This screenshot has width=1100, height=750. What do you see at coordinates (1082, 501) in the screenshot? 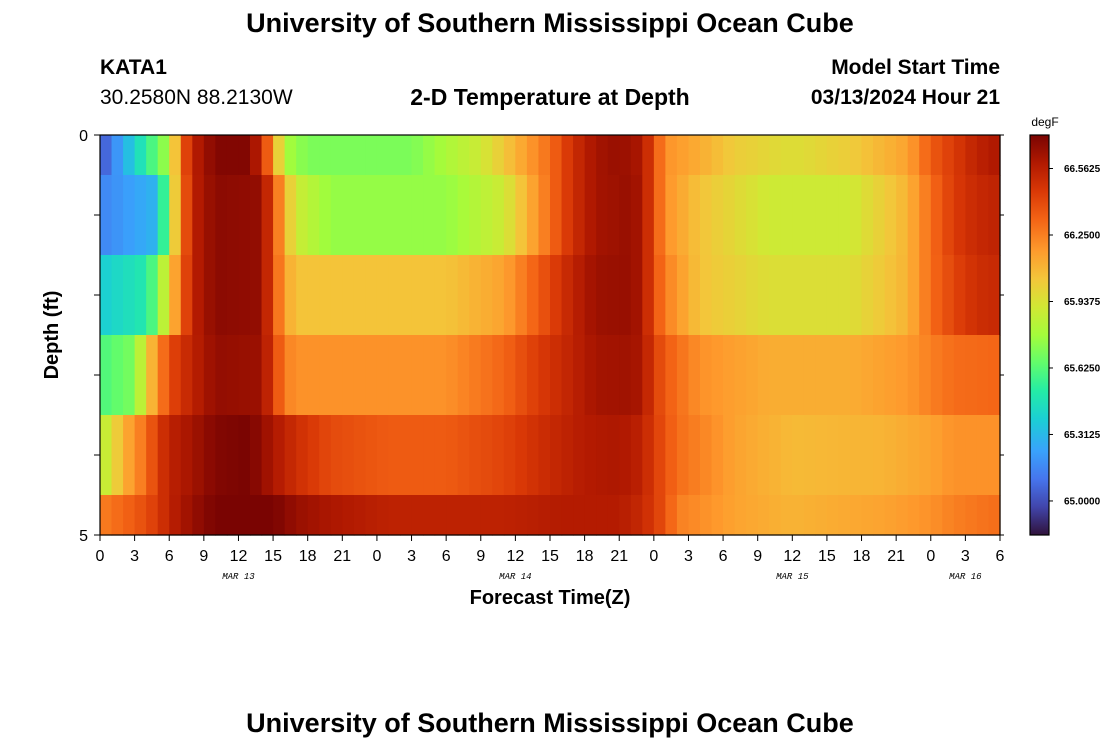
I see `colorbar-tick-label: 65.0000` at bounding box center [1082, 501].